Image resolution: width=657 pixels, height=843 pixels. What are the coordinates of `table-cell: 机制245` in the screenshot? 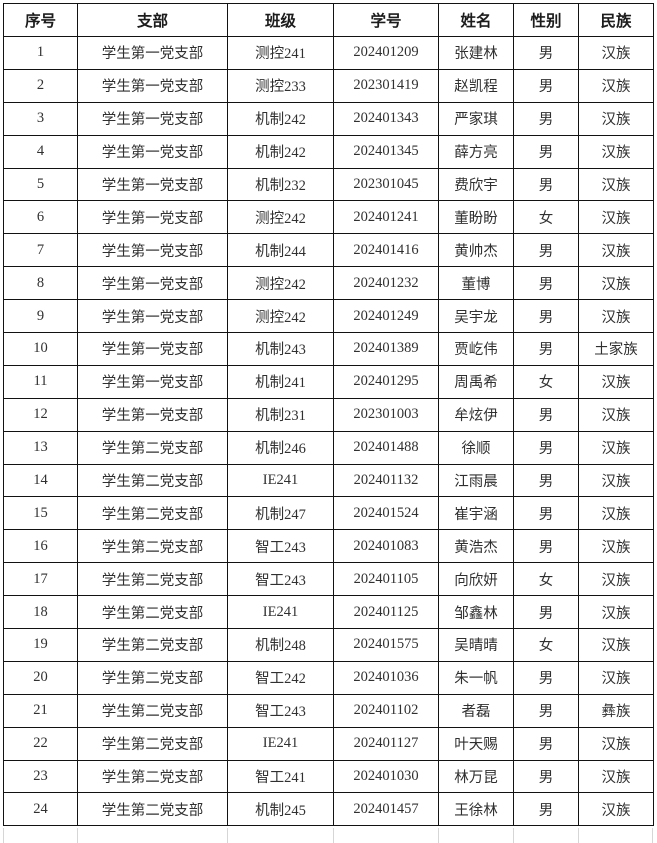 It's located at (280, 809).